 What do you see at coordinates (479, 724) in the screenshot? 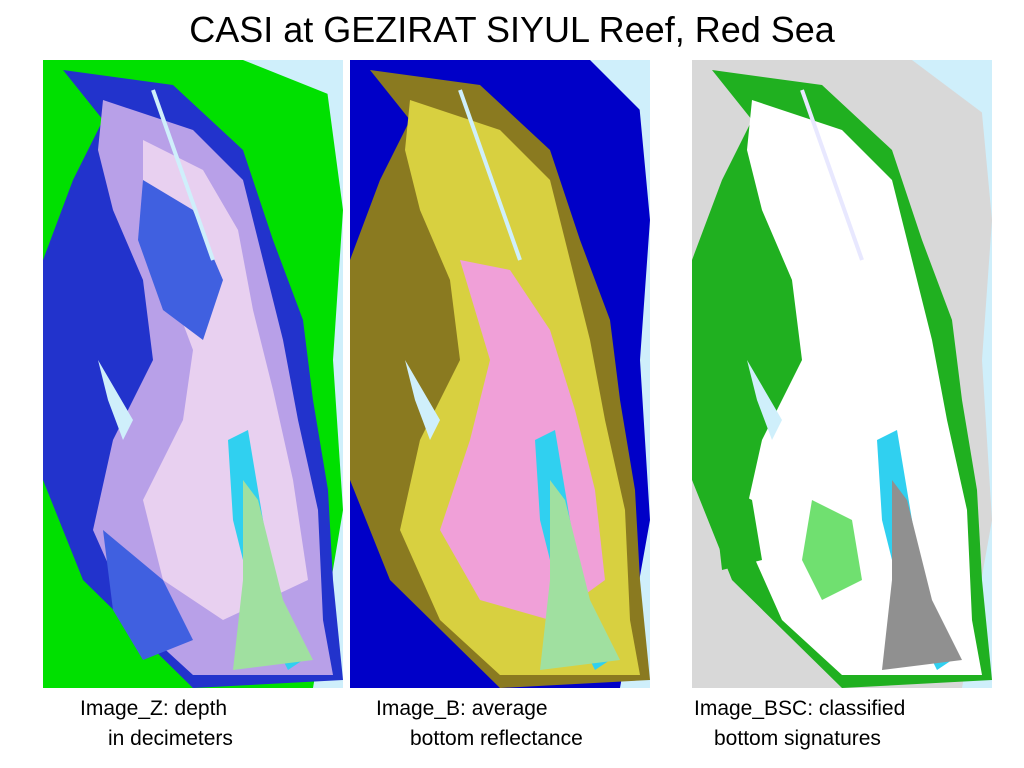
I see `caption-image-b: Image_B: average bottom reflectance` at bounding box center [479, 724].